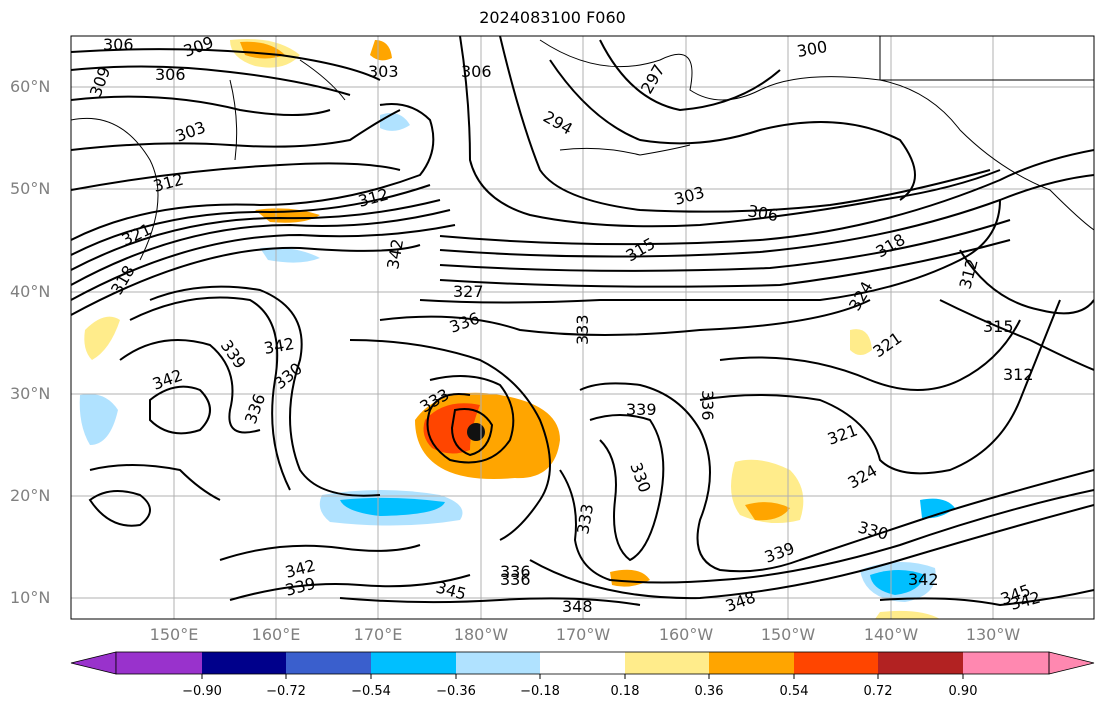 Image resolution: width=1105 pixels, height=712 pixels. Describe the element at coordinates (174, 634) in the screenshot. I see `lon-label-150e: 150°E` at that location.